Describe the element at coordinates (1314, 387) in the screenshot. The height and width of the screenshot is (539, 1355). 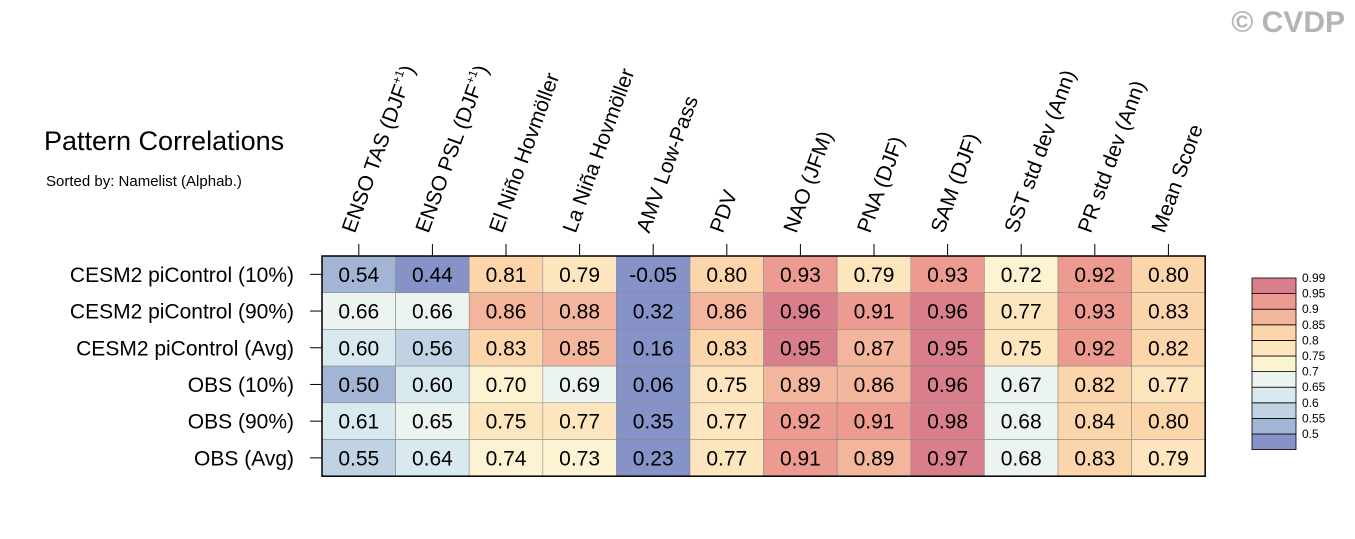
I see `colorbar-label: 0.65` at that location.